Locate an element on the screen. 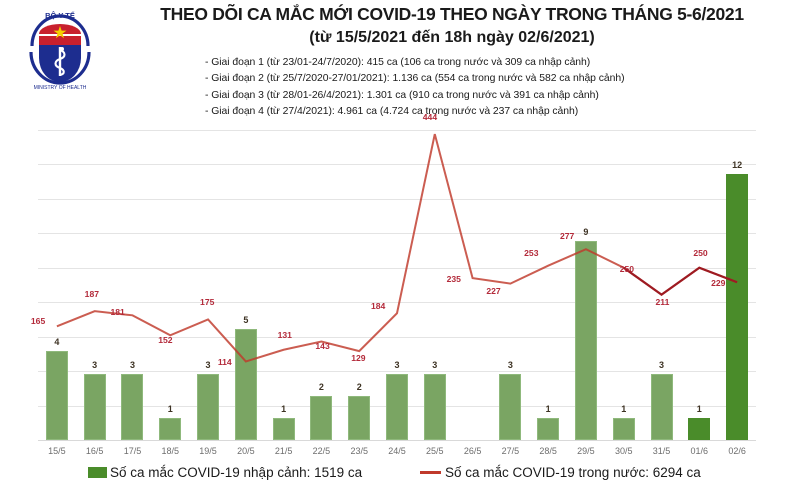 The width and height of the screenshot is (800, 491). x-axis-tick-01-6: 01/6 is located at coordinates (699, 451).